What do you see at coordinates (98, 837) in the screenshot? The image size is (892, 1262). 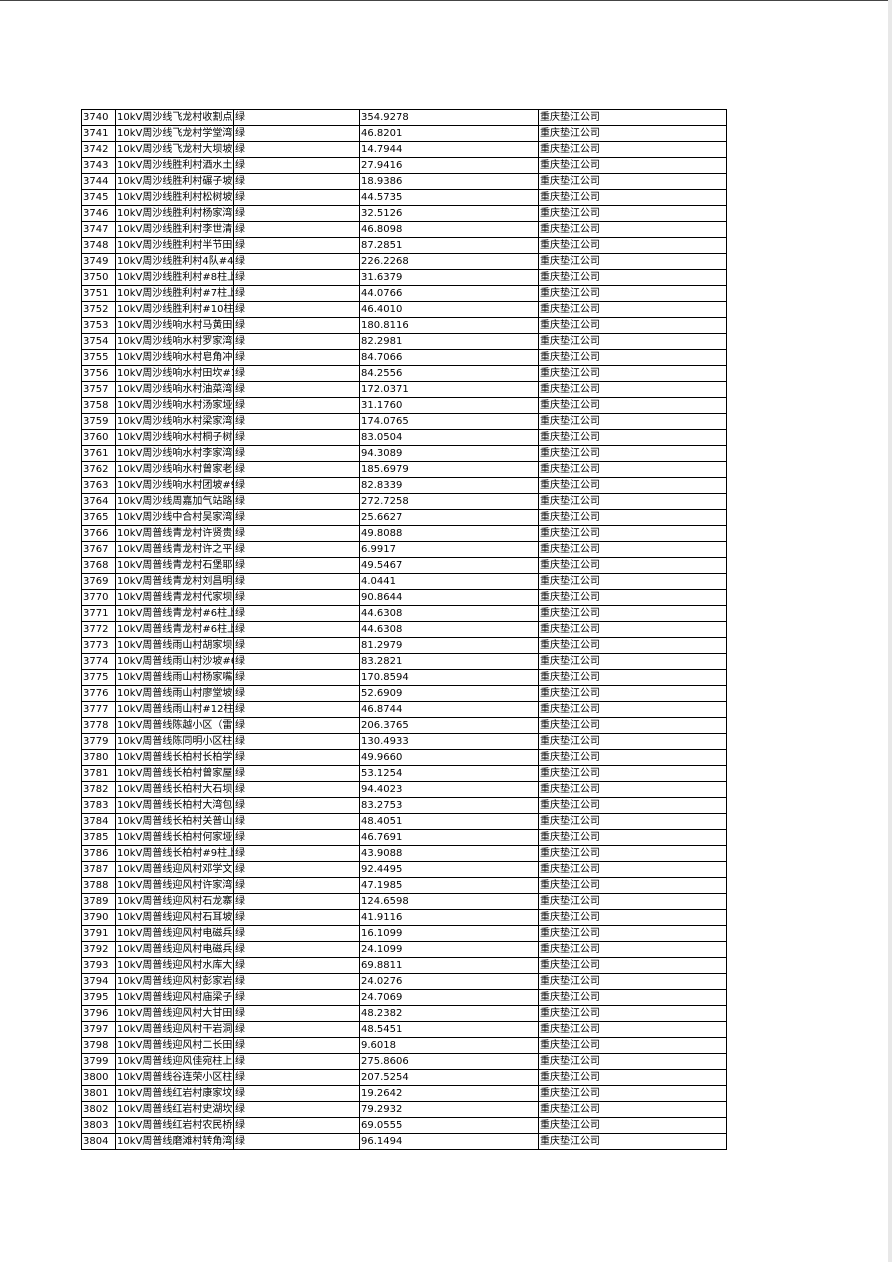 I see `row-id: 3785` at bounding box center [98, 837].